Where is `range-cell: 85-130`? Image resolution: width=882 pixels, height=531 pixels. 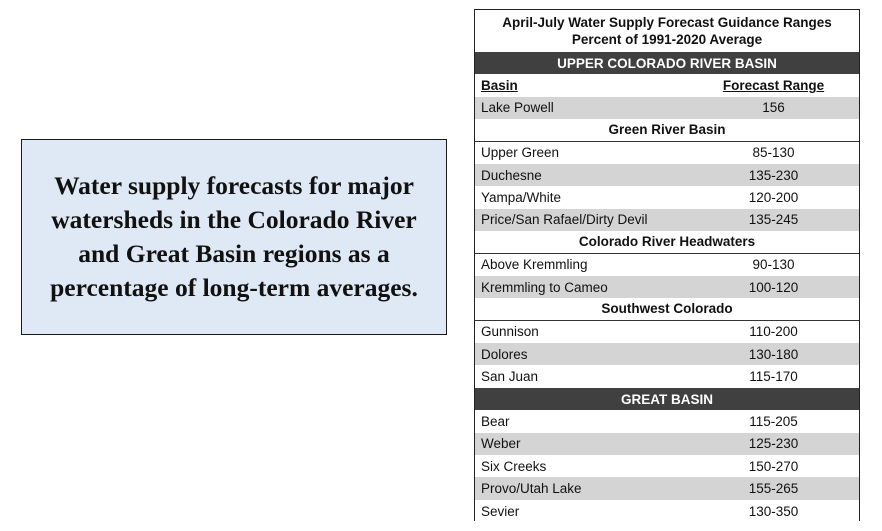
range-cell: 85-130 is located at coordinates (773, 153).